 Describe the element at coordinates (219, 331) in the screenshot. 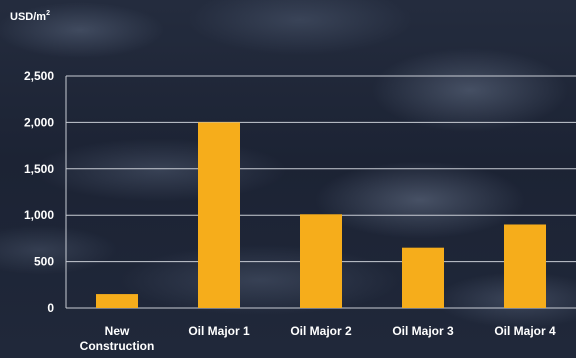

I see `x-category-label: Oil Major 1` at that location.